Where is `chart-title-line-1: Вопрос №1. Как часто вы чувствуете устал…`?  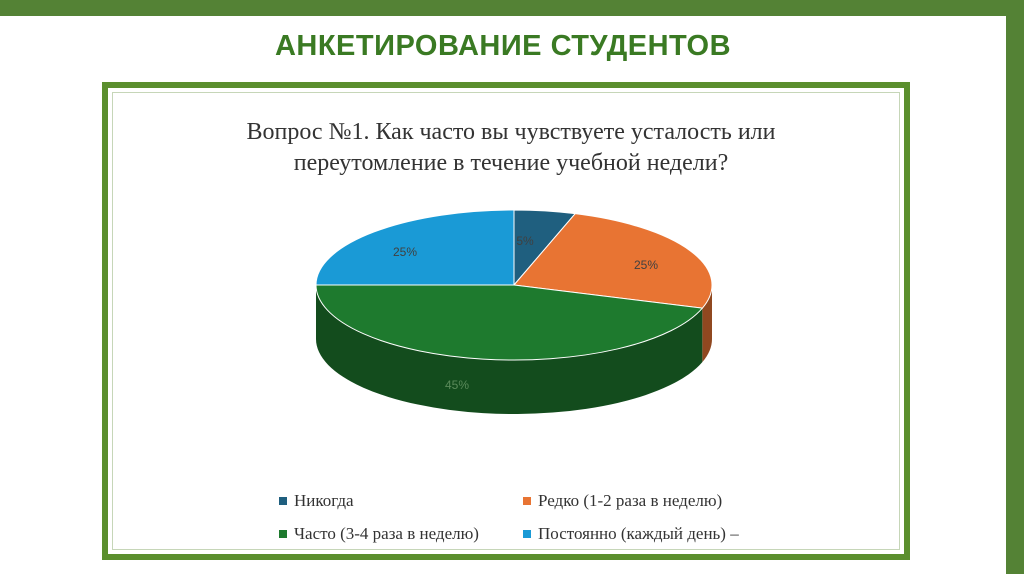 chart-title-line-1: Вопрос №1. Как часто вы чувствуете устал… is located at coordinates (511, 132).